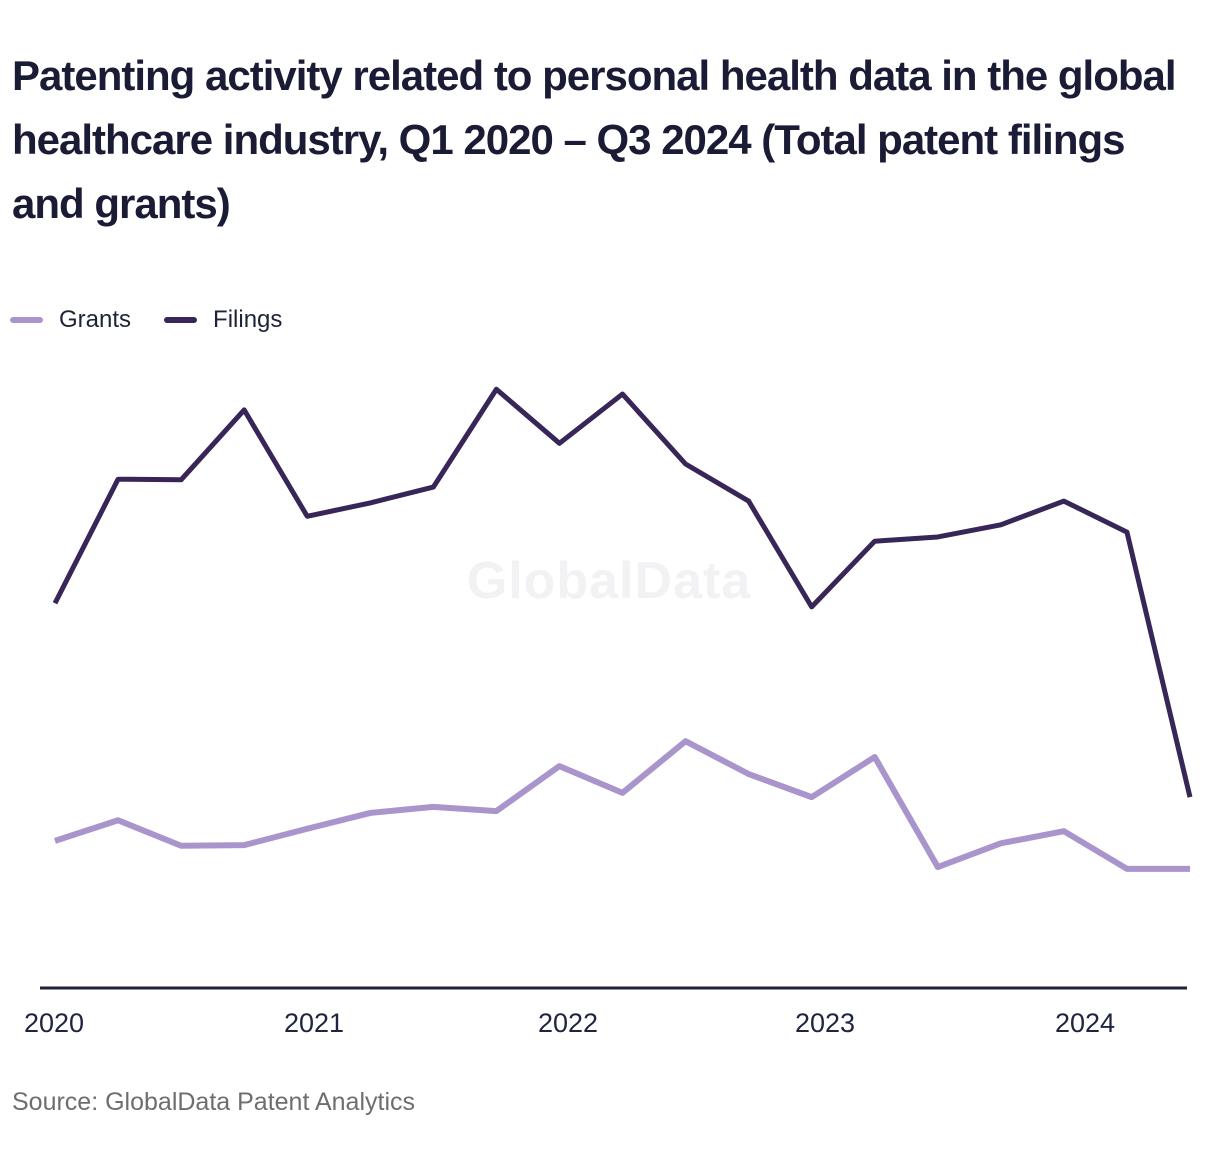 This screenshot has width=1220, height=1160. What do you see at coordinates (609, 581) in the screenshot?
I see `globaldata-watermark: GlobalData` at bounding box center [609, 581].